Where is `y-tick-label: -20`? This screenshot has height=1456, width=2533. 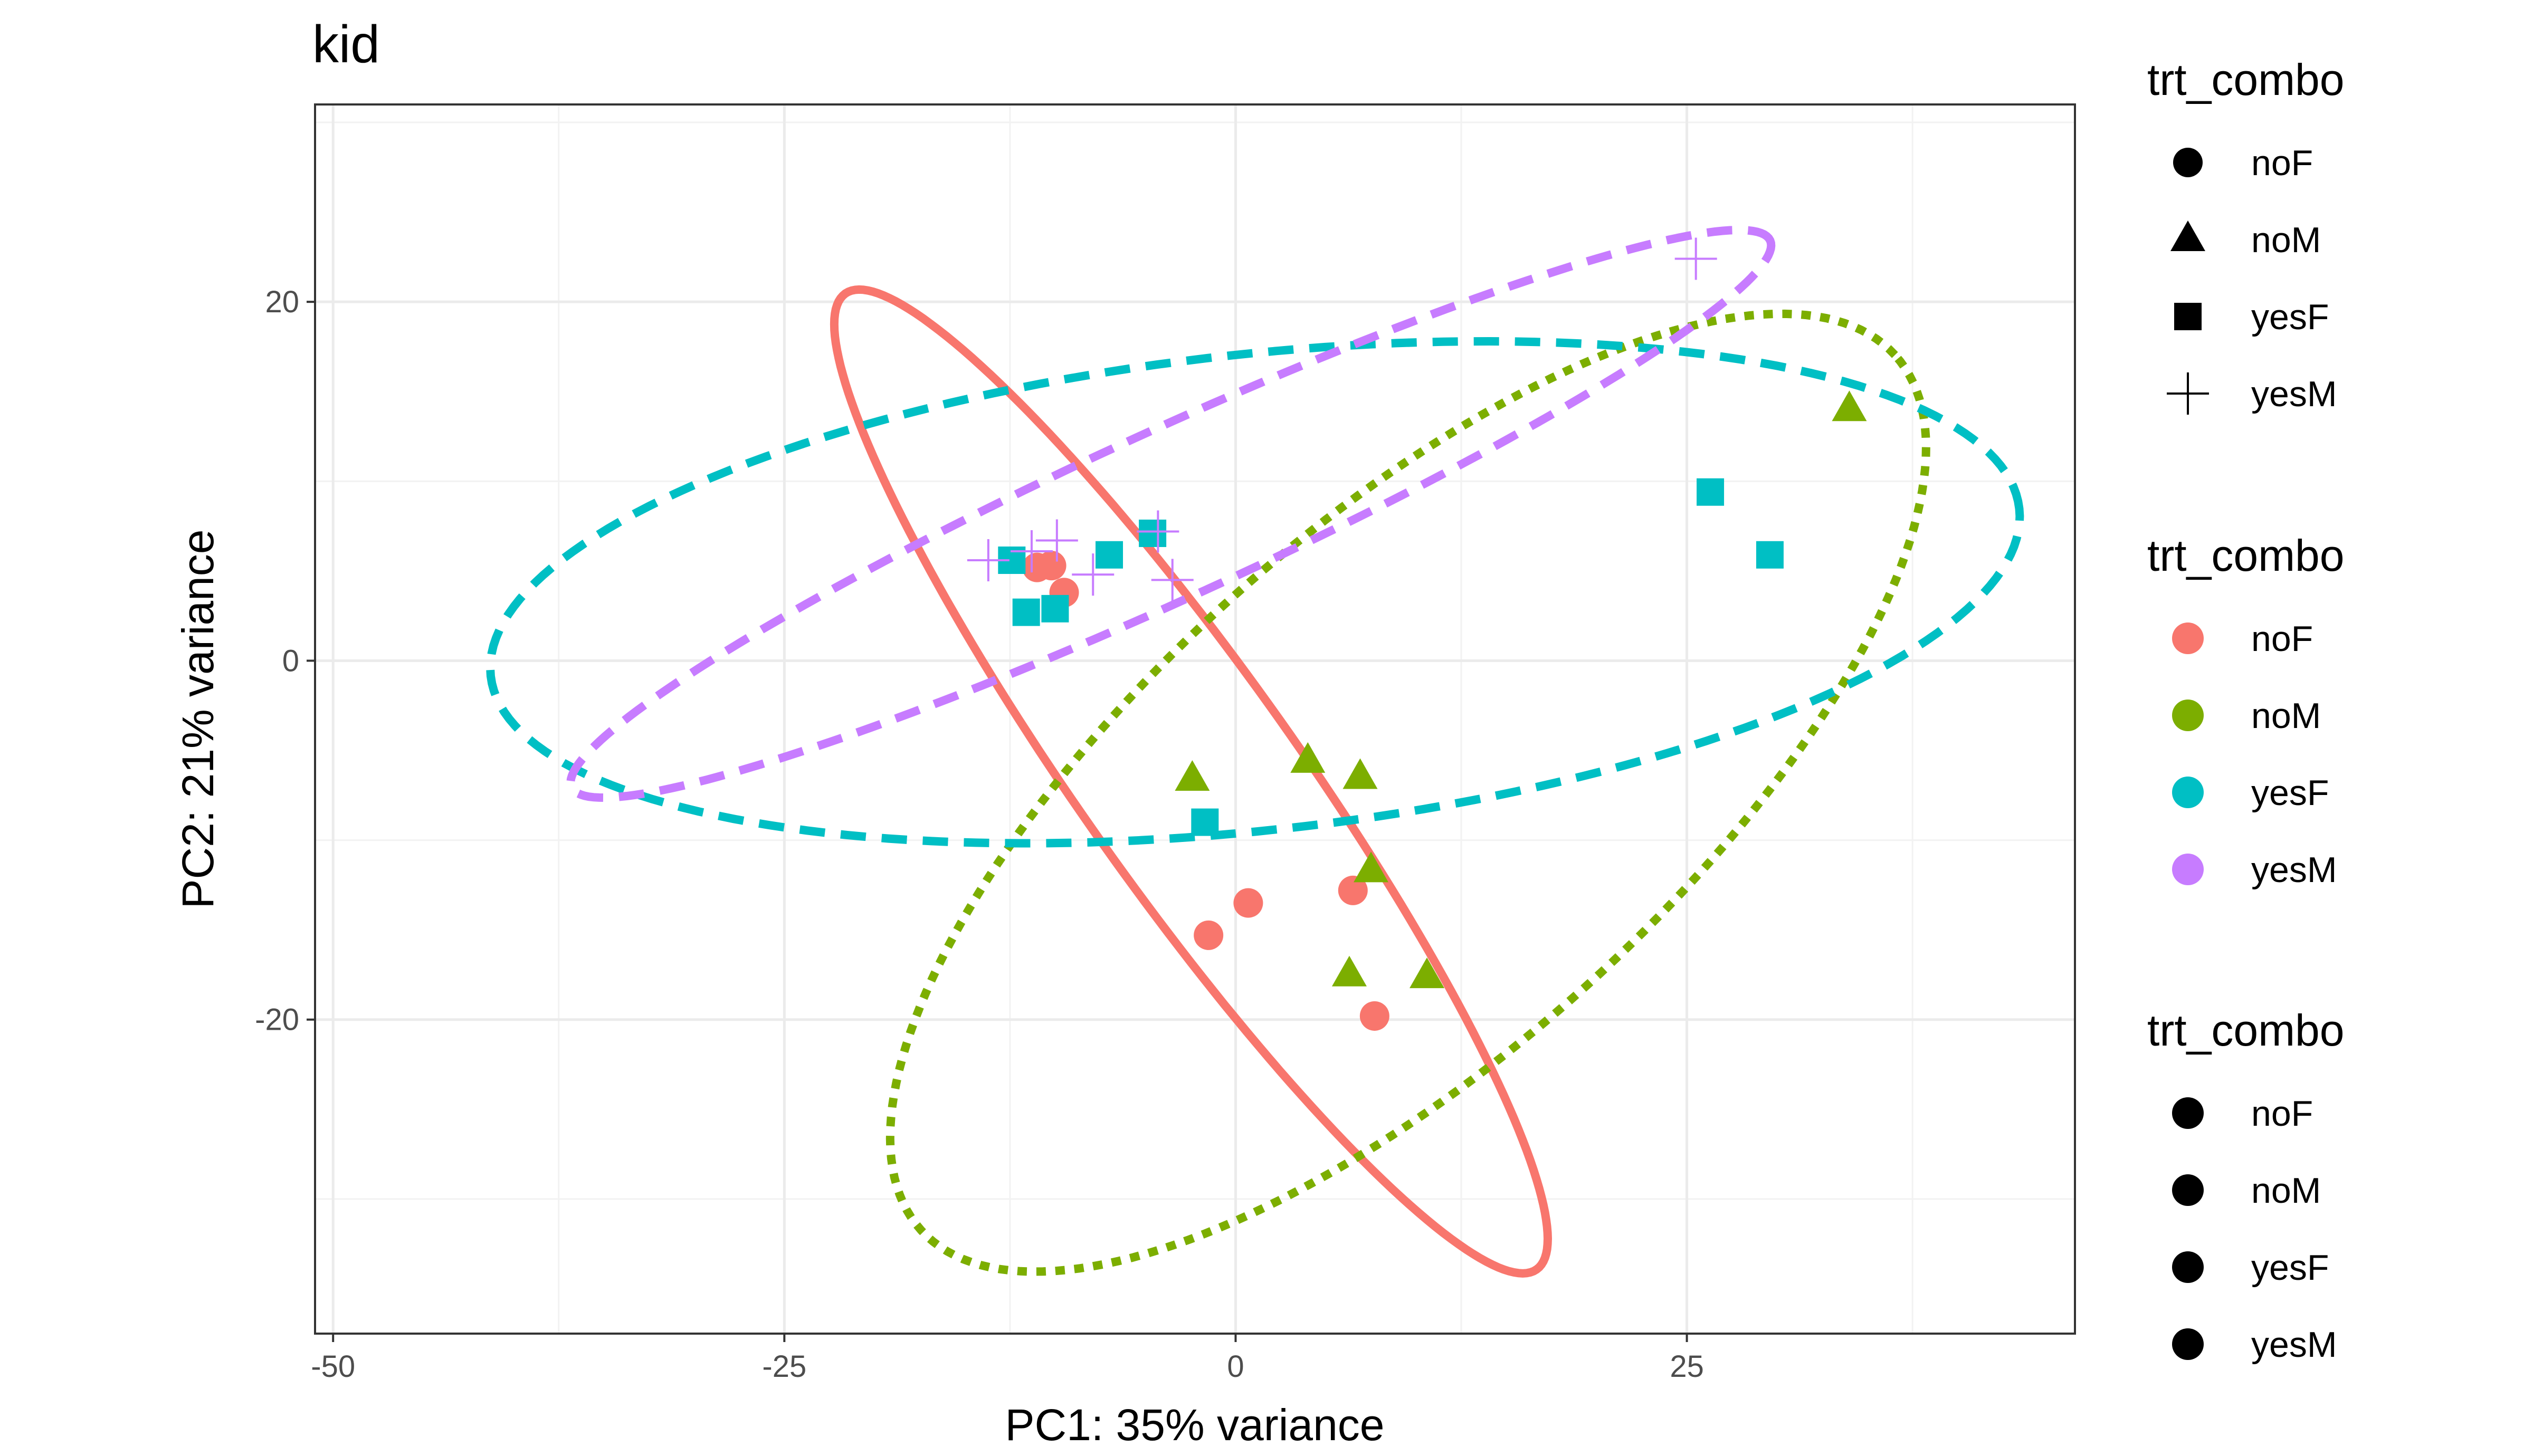 y-tick-label: -20 is located at coordinates (277, 1020).